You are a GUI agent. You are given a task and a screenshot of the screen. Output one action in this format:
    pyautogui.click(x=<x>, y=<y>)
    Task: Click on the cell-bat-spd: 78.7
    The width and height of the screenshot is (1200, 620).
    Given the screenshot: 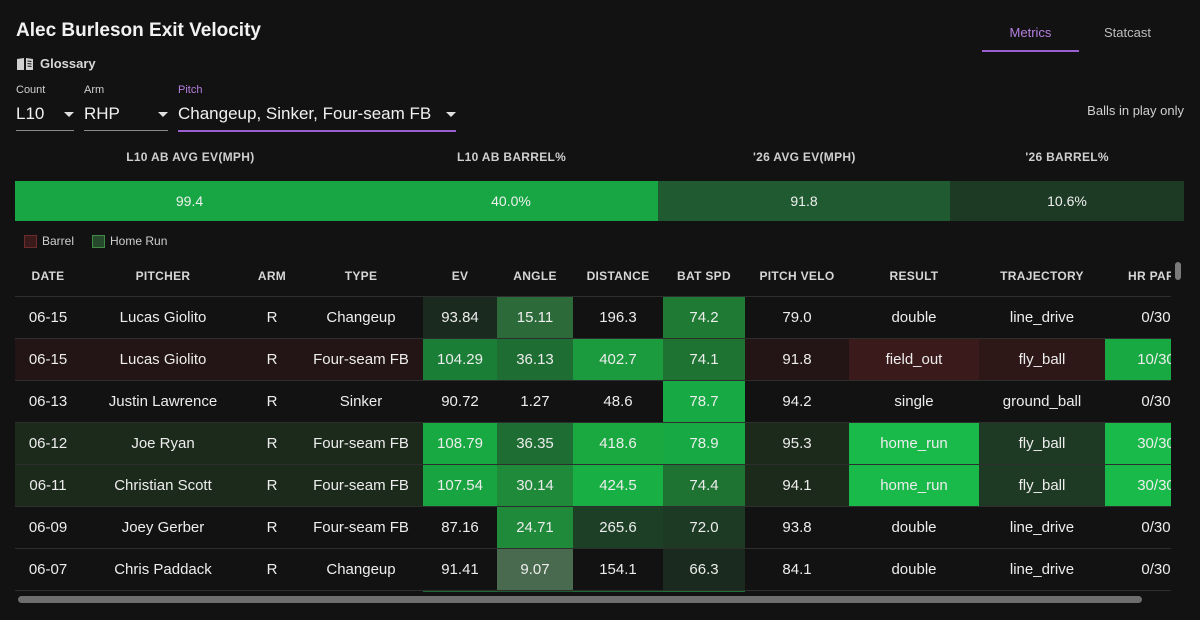 What is the action you would take?
    pyautogui.click(x=704, y=401)
    